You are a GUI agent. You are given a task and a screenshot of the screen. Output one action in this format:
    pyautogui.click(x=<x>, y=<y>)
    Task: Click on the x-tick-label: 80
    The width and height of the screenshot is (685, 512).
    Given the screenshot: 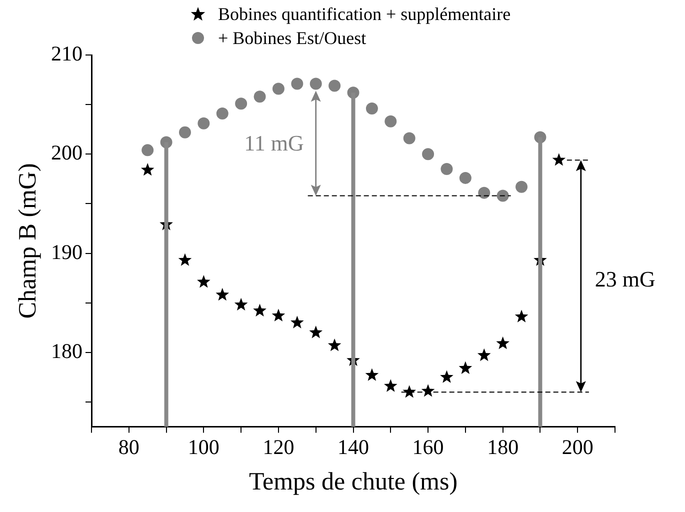 What is the action you would take?
    pyautogui.click(x=129, y=446)
    